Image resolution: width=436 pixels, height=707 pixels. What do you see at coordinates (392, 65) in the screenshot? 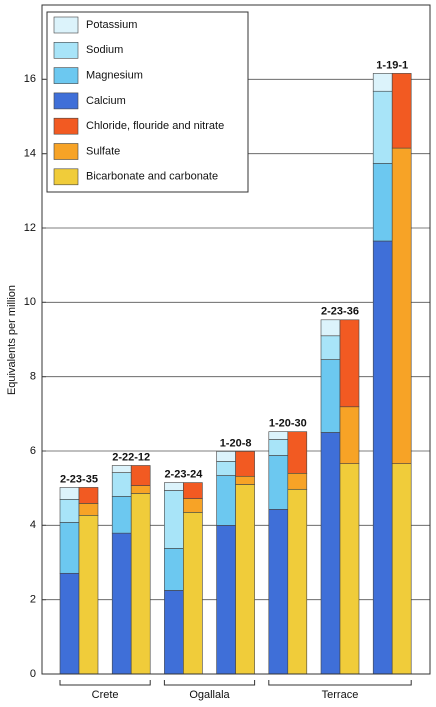
I see `well-label: 1-19-1` at bounding box center [392, 65].